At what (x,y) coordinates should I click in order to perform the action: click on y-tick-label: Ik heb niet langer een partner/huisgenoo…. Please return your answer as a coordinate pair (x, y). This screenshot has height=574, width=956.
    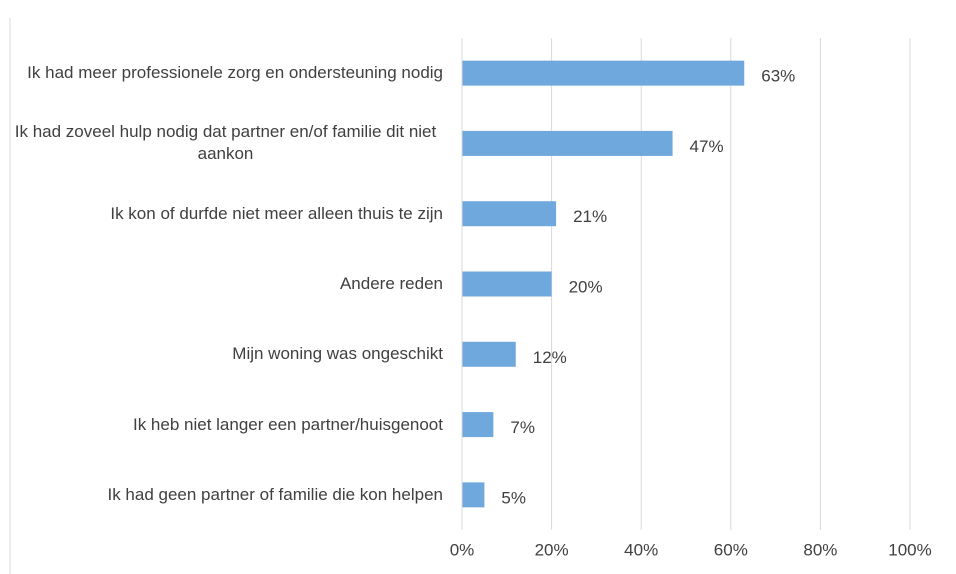
    Looking at the image, I should click on (288, 425).